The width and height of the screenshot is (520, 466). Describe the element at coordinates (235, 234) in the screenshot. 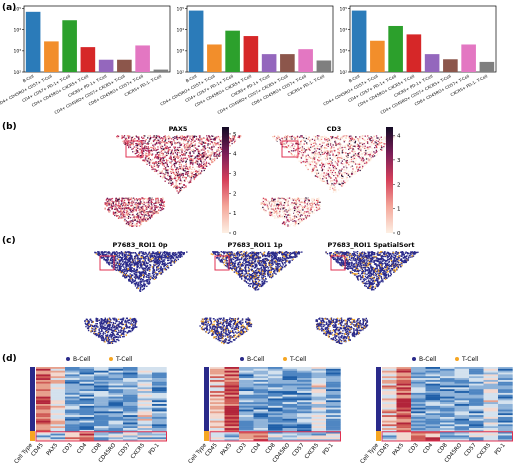

I see `colorbar-tick-label: 0` at that location.